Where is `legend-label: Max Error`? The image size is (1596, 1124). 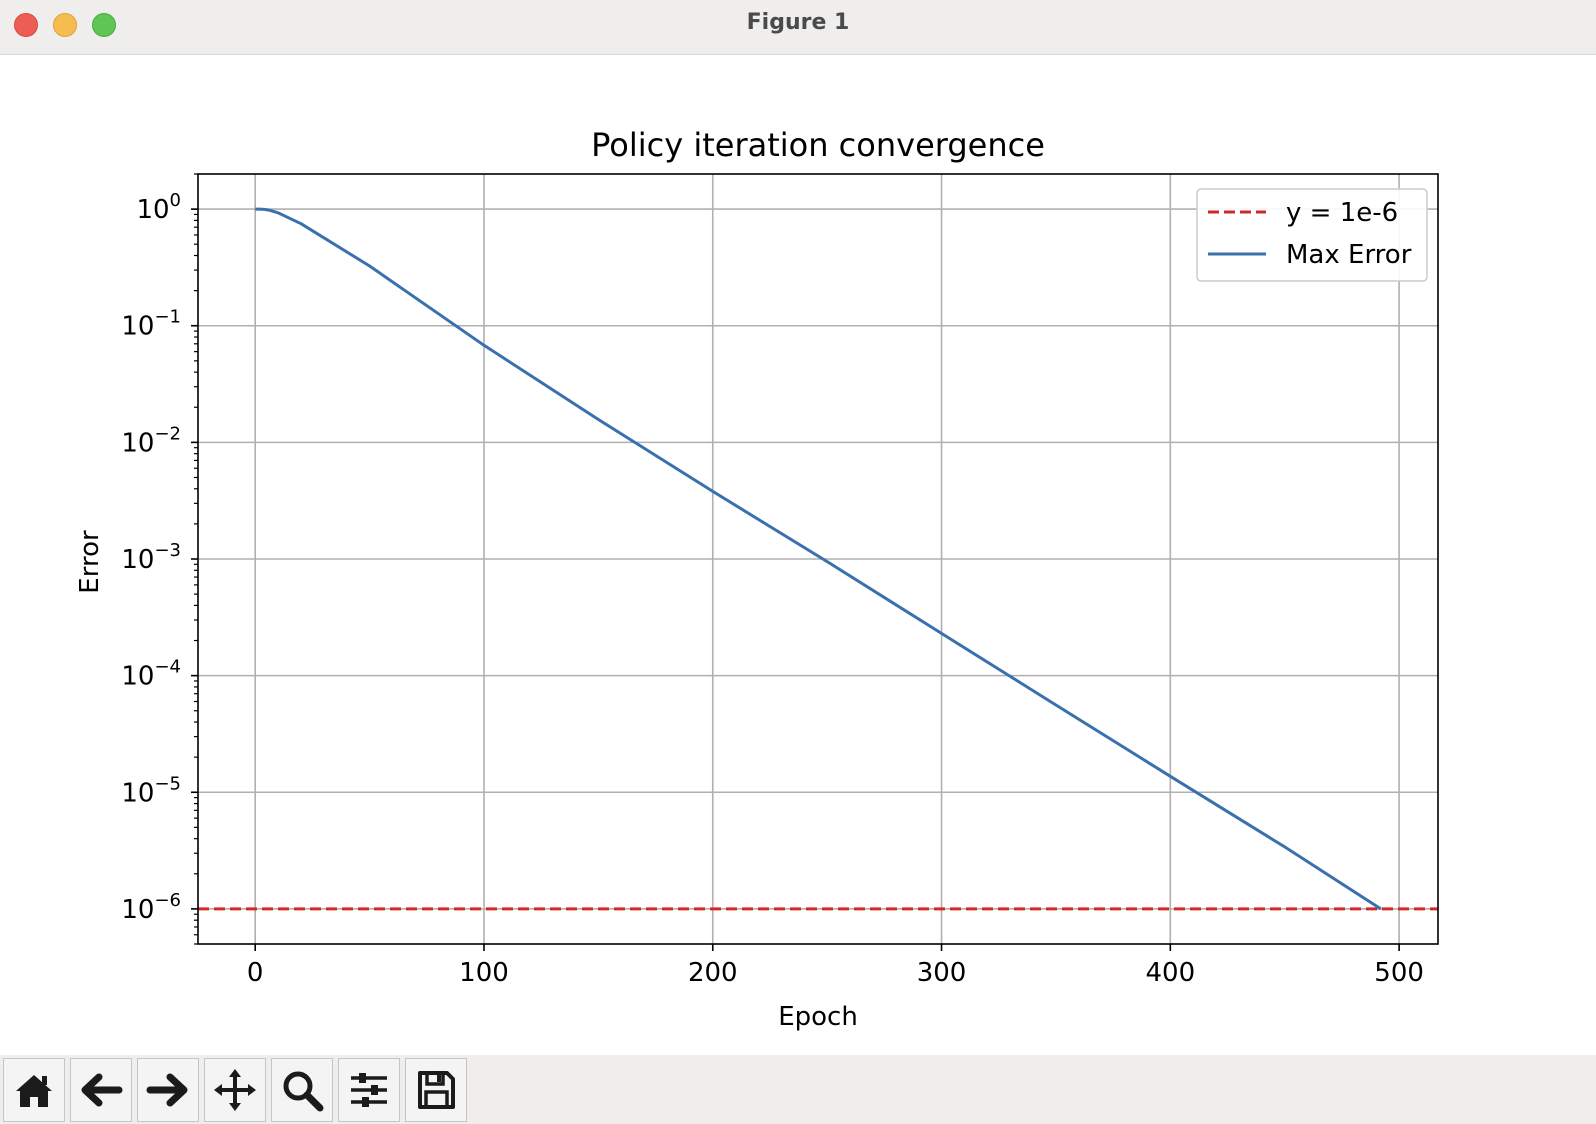
legend-label: Max Error is located at coordinates (1349, 255).